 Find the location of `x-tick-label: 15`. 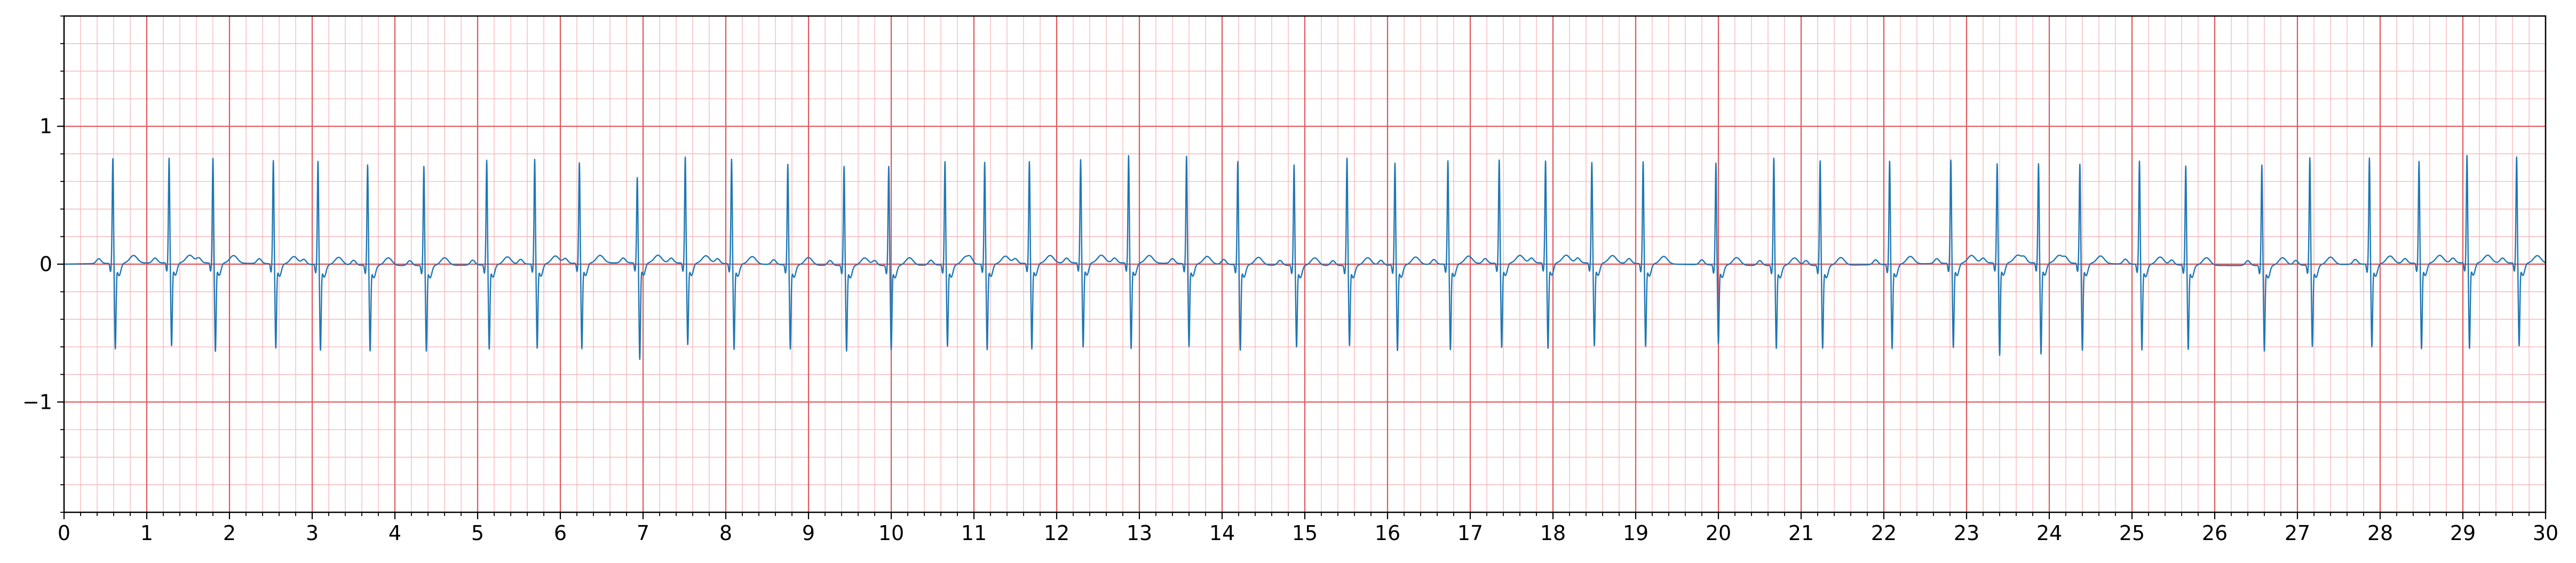

x-tick-label: 15 is located at coordinates (1305, 533).